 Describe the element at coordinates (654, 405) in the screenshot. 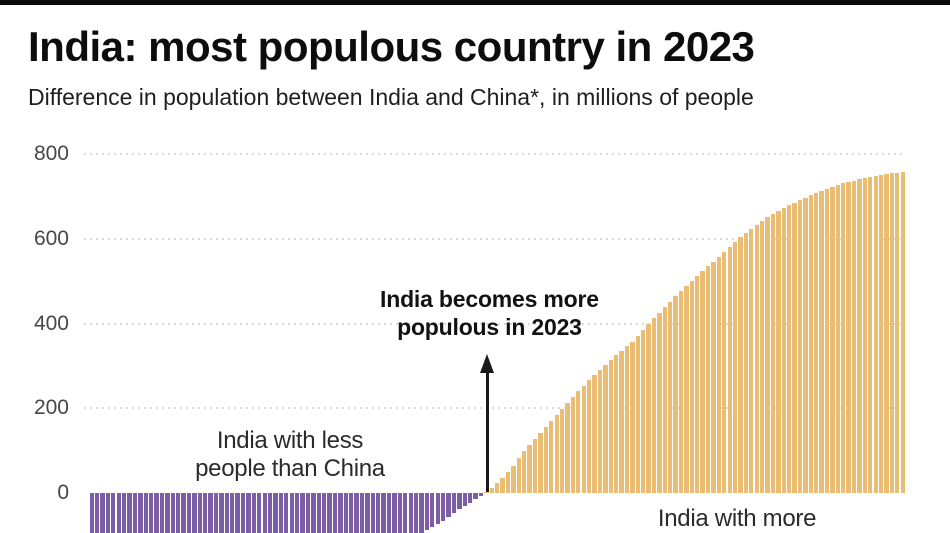

I see `bar-2054` at that location.